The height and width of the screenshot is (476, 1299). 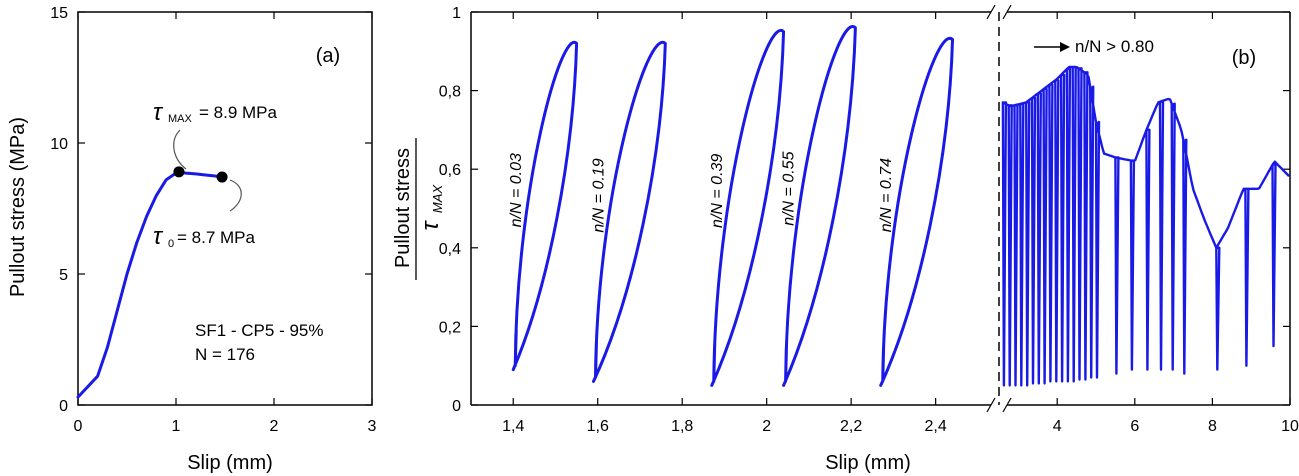 What do you see at coordinates (230, 463) in the screenshot?
I see `panel-a-x-axis-label: Slip (mm)` at bounding box center [230, 463].